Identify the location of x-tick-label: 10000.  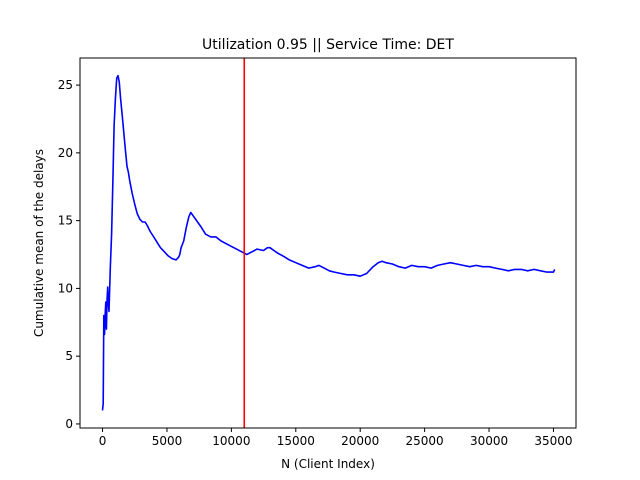
(231, 441).